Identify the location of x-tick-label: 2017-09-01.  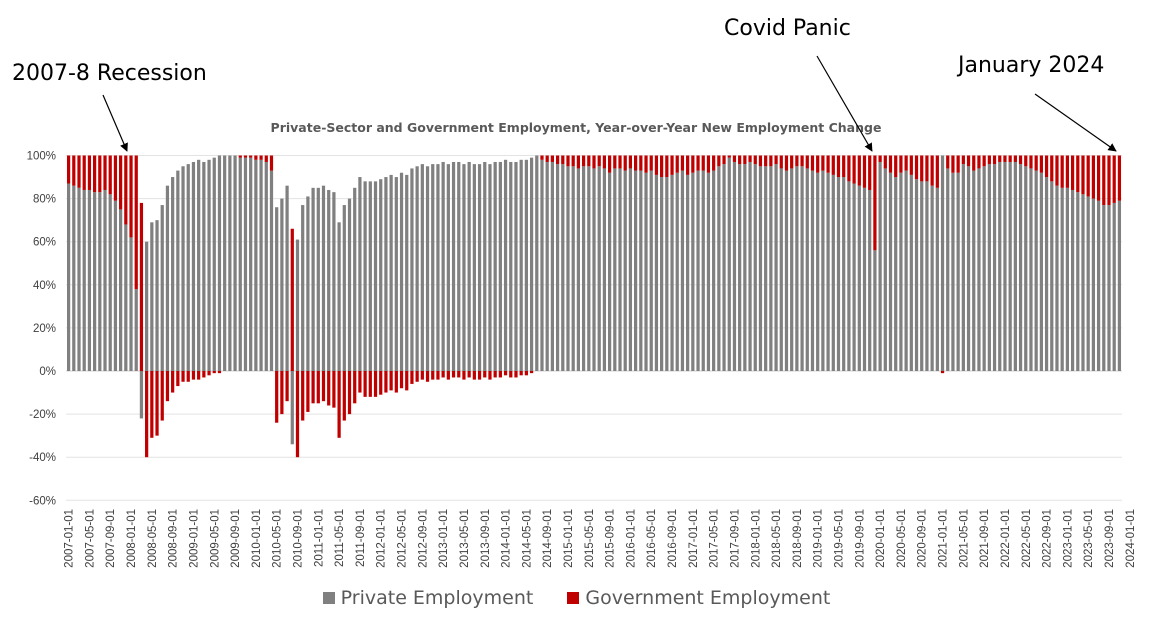
(736, 538).